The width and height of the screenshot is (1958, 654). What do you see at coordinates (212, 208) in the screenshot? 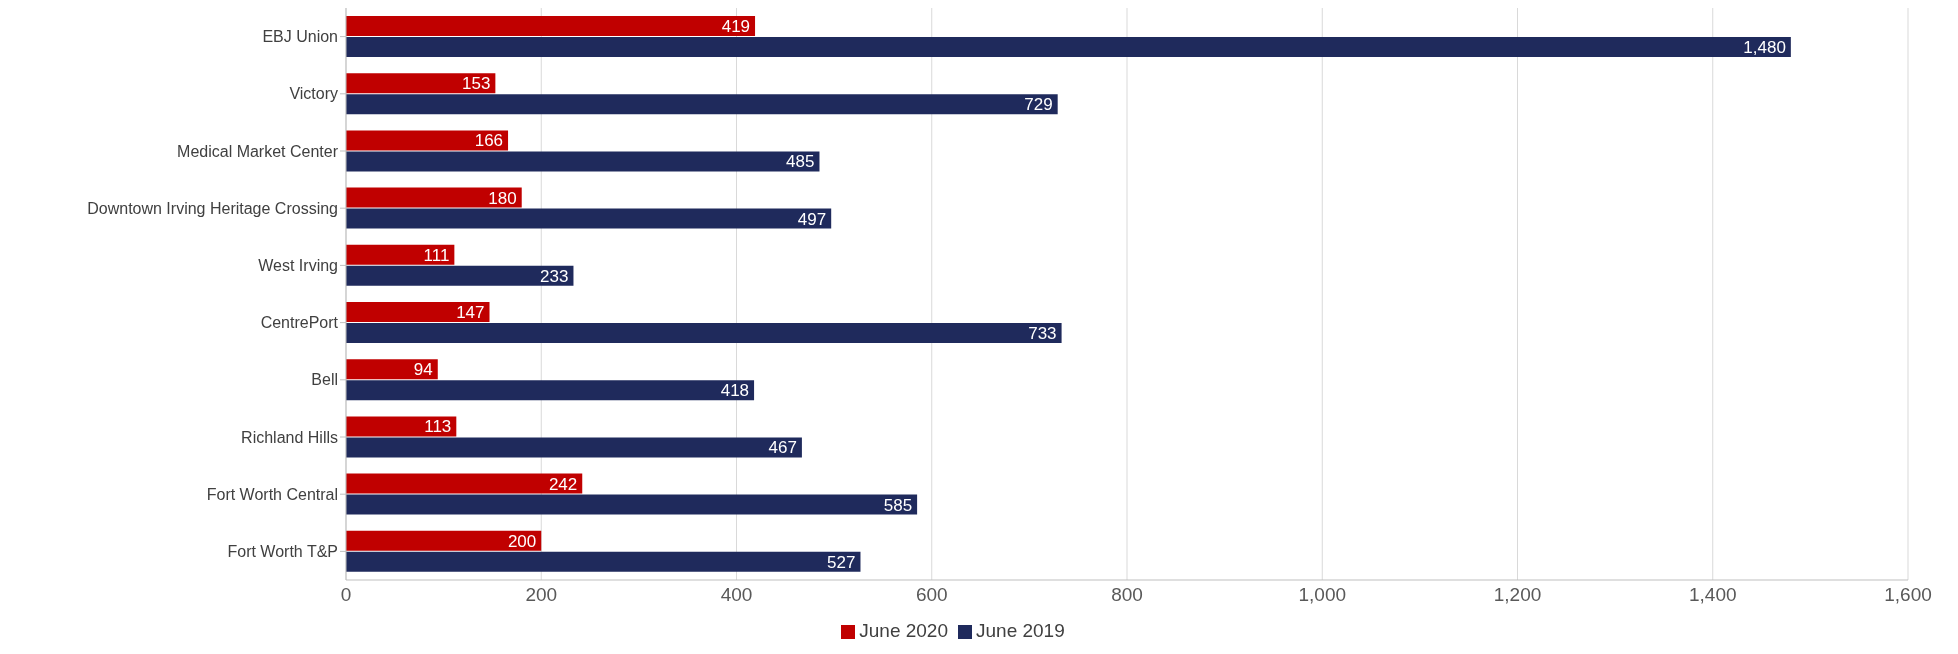
I see `y-tick-label: Downtown Irving Heritage Crossing` at bounding box center [212, 208].